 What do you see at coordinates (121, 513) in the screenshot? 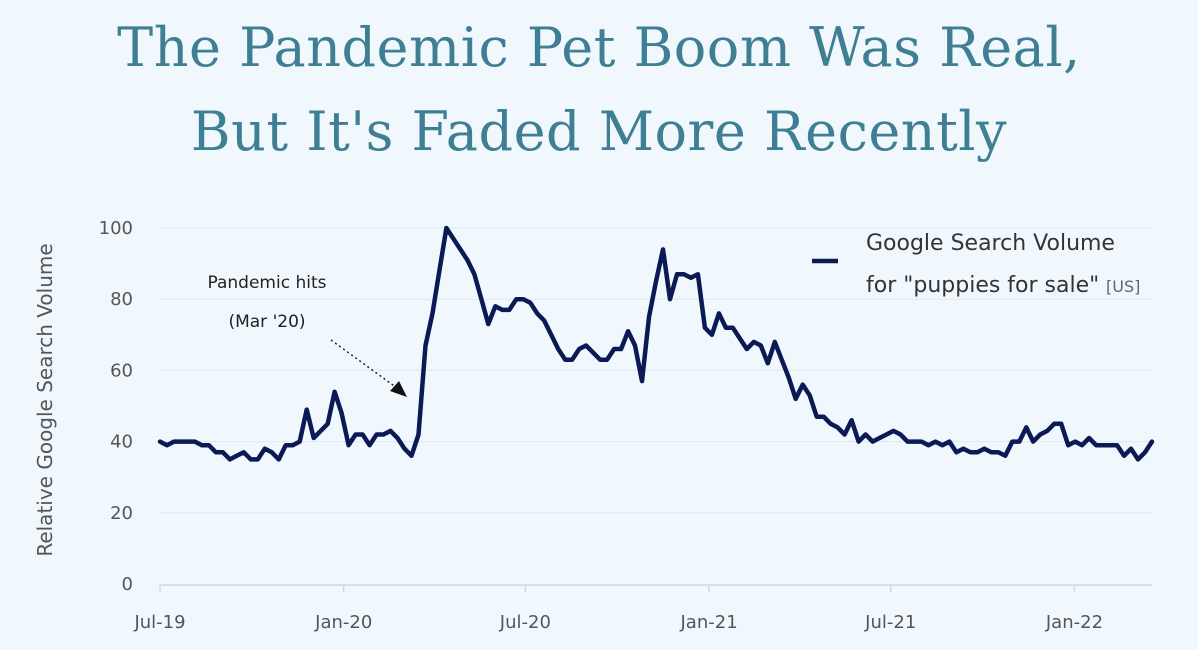
I see `y-tick-label: 20` at bounding box center [121, 513].